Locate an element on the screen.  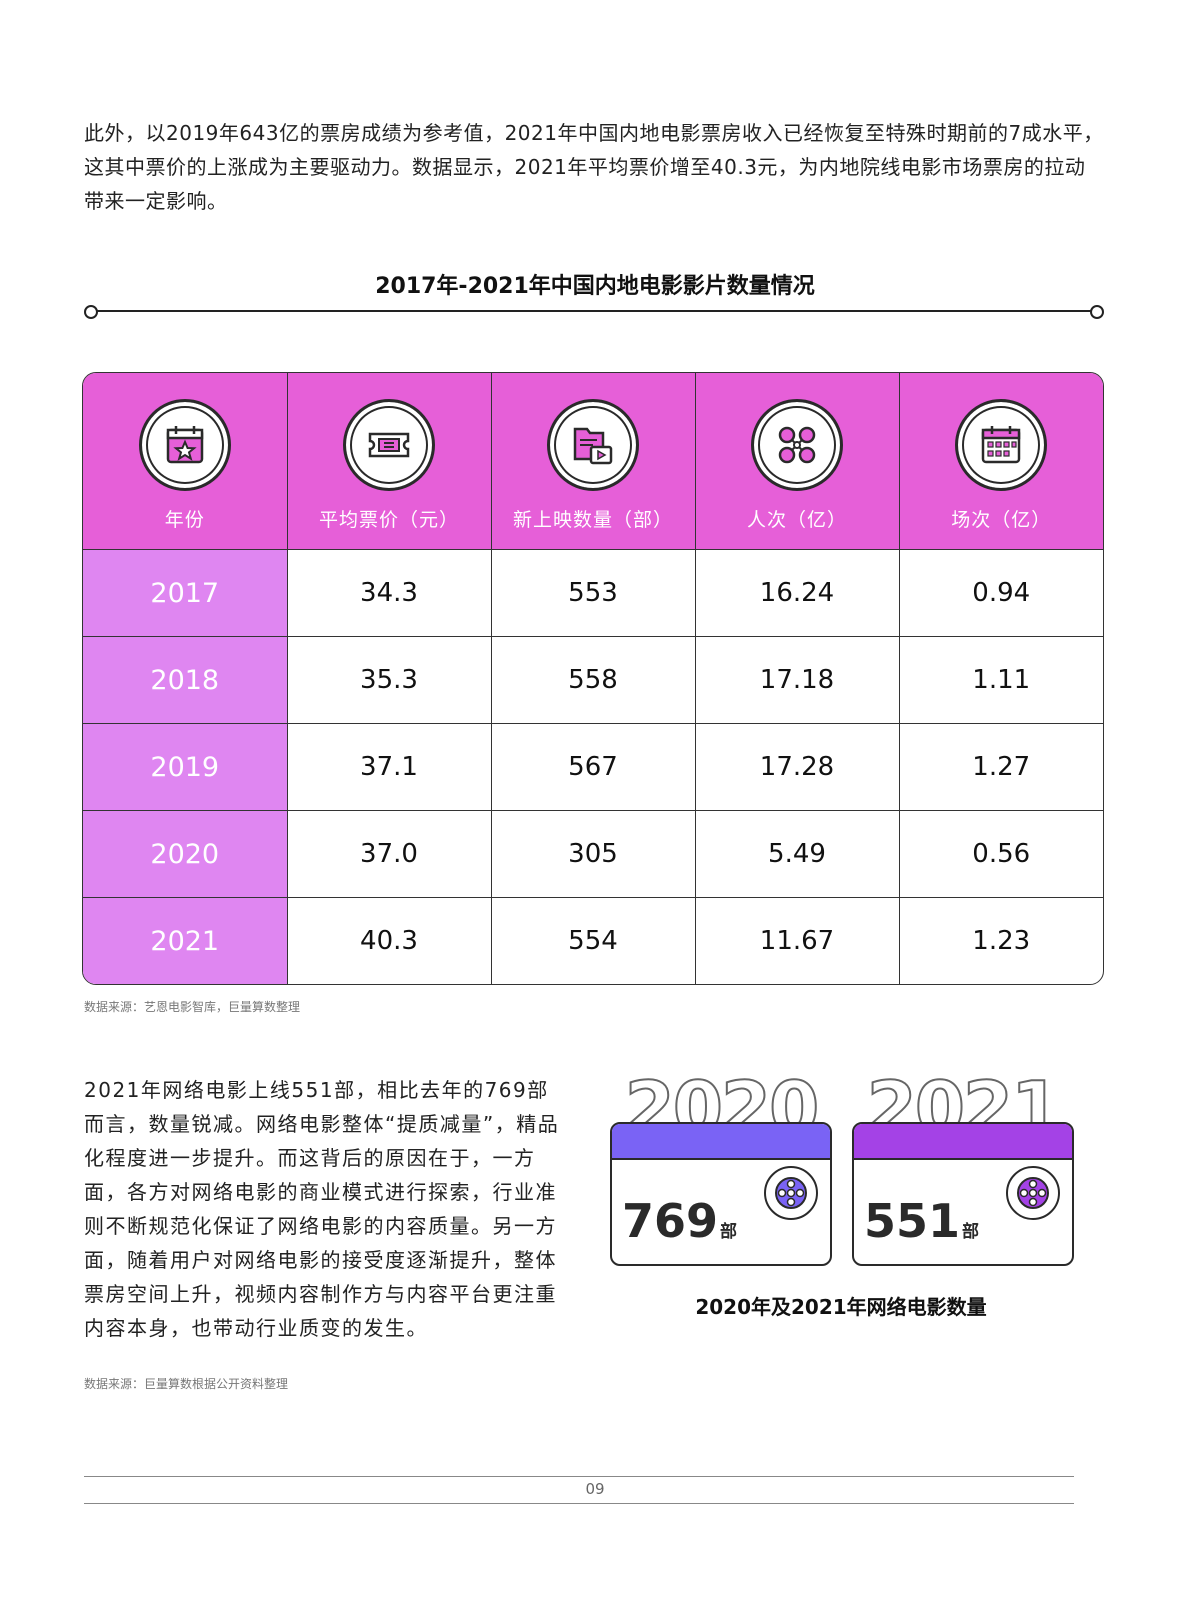
footer-rule-top is located at coordinates (579, 1476).